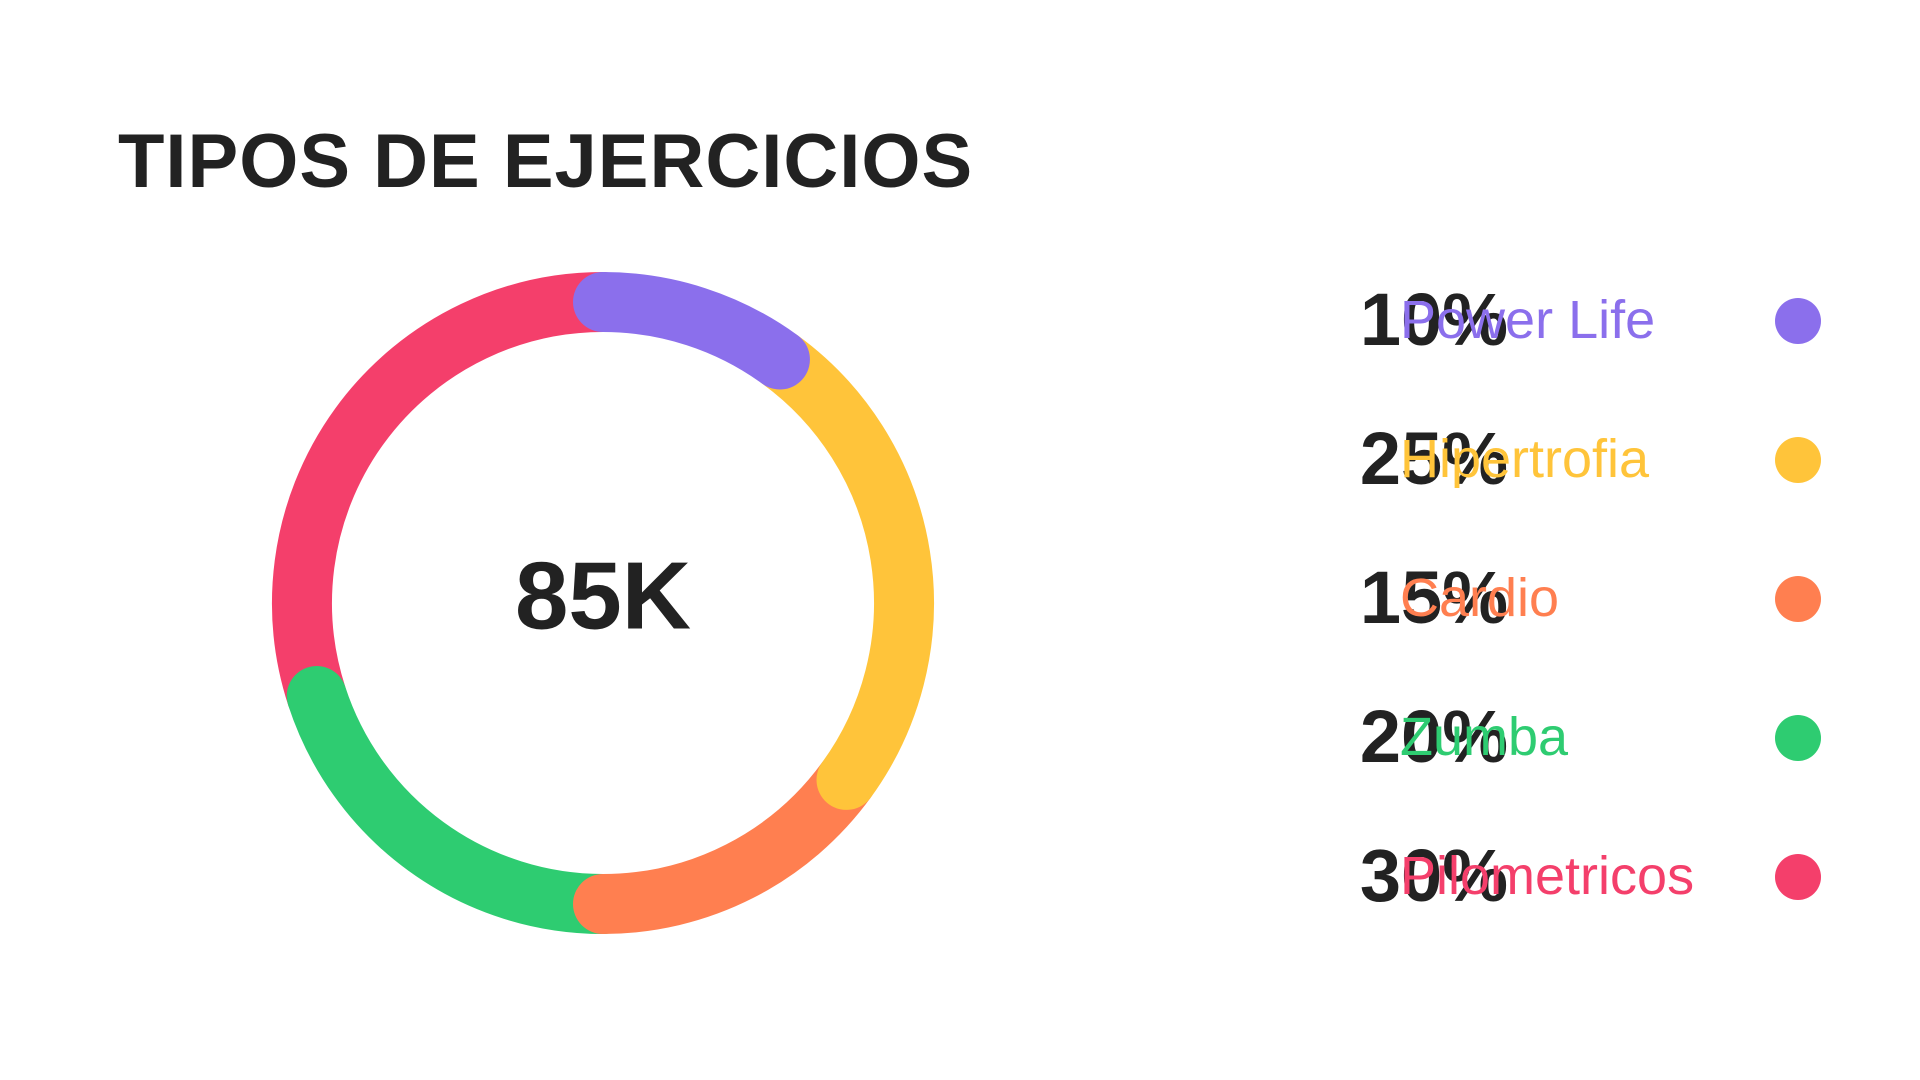 This screenshot has width=1920, height=1080. What do you see at coordinates (1433, 458) in the screenshot?
I see `legend-percentage: 25%` at bounding box center [1433, 458].